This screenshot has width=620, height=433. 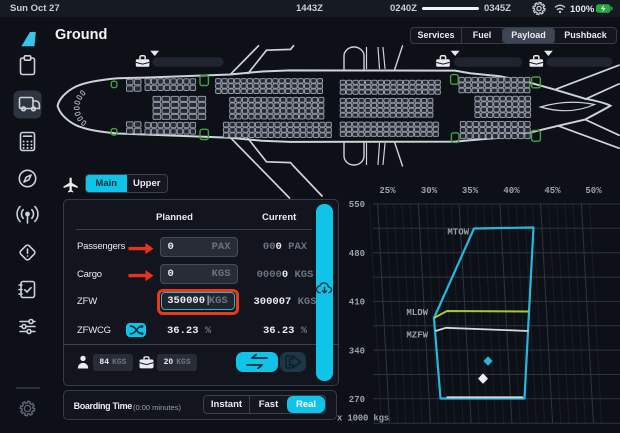 What do you see at coordinates (417, 336) in the screenshot?
I see `svg-text: MZFW` at bounding box center [417, 336].